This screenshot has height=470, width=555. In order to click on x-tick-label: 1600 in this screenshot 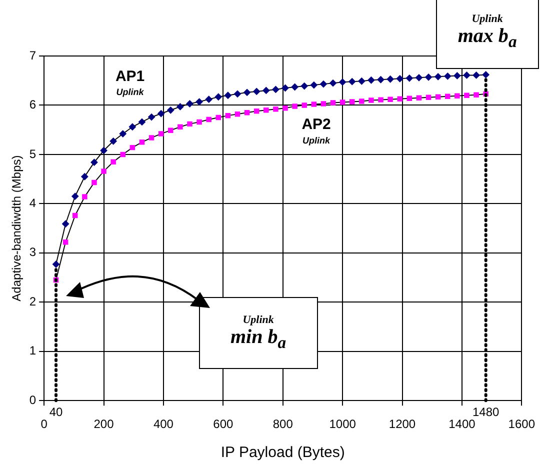, I will do `click(522, 424)`.